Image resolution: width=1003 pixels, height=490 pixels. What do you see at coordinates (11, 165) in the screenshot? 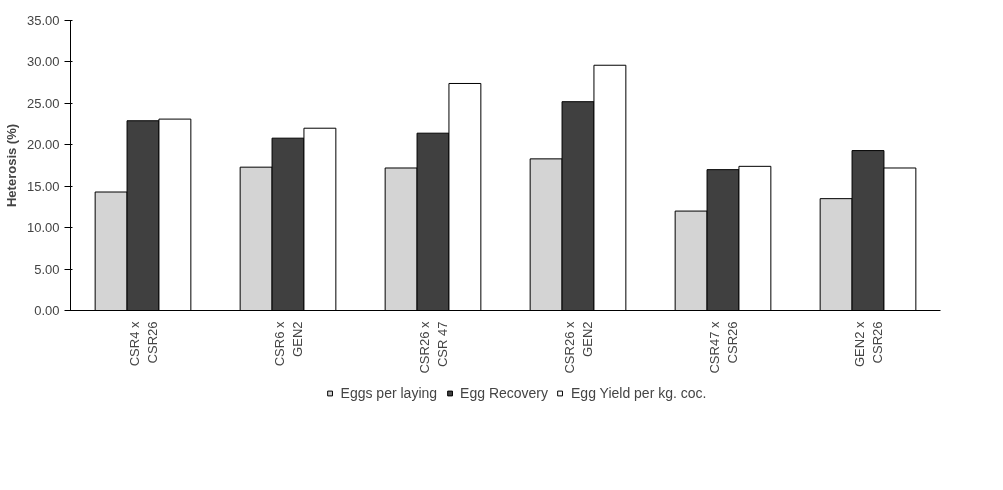
I see `y-axis-title: Heterosis (%)` at bounding box center [11, 165].